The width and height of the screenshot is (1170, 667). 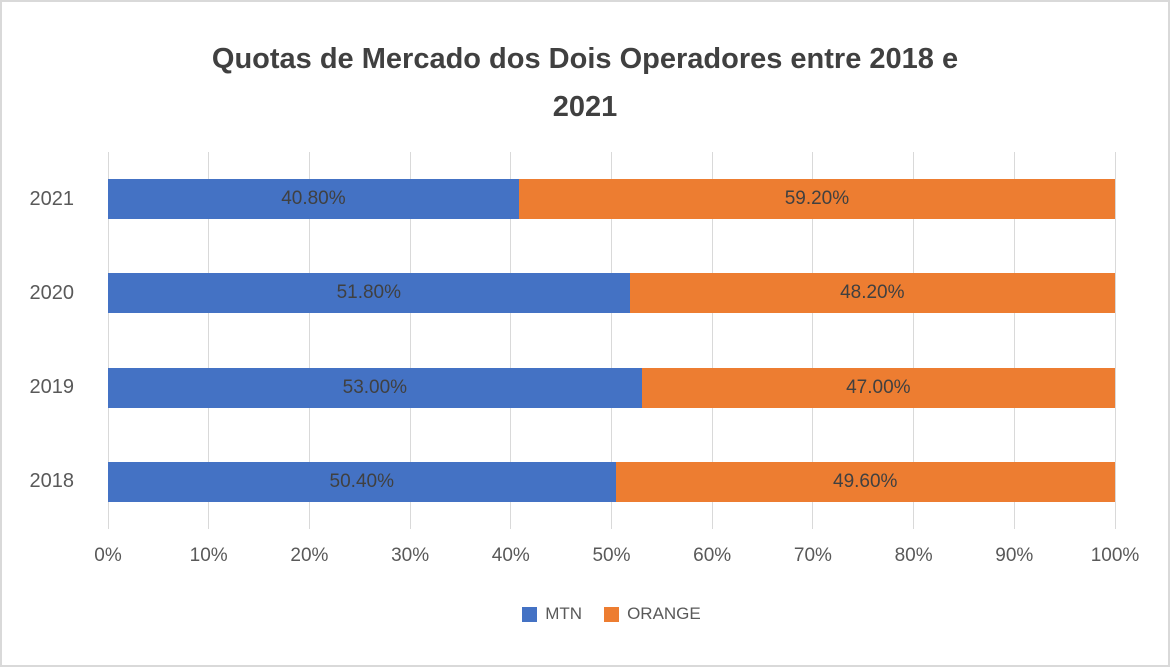 I want to click on bar-row: 53.00% 47.00%, so click(x=611, y=388).